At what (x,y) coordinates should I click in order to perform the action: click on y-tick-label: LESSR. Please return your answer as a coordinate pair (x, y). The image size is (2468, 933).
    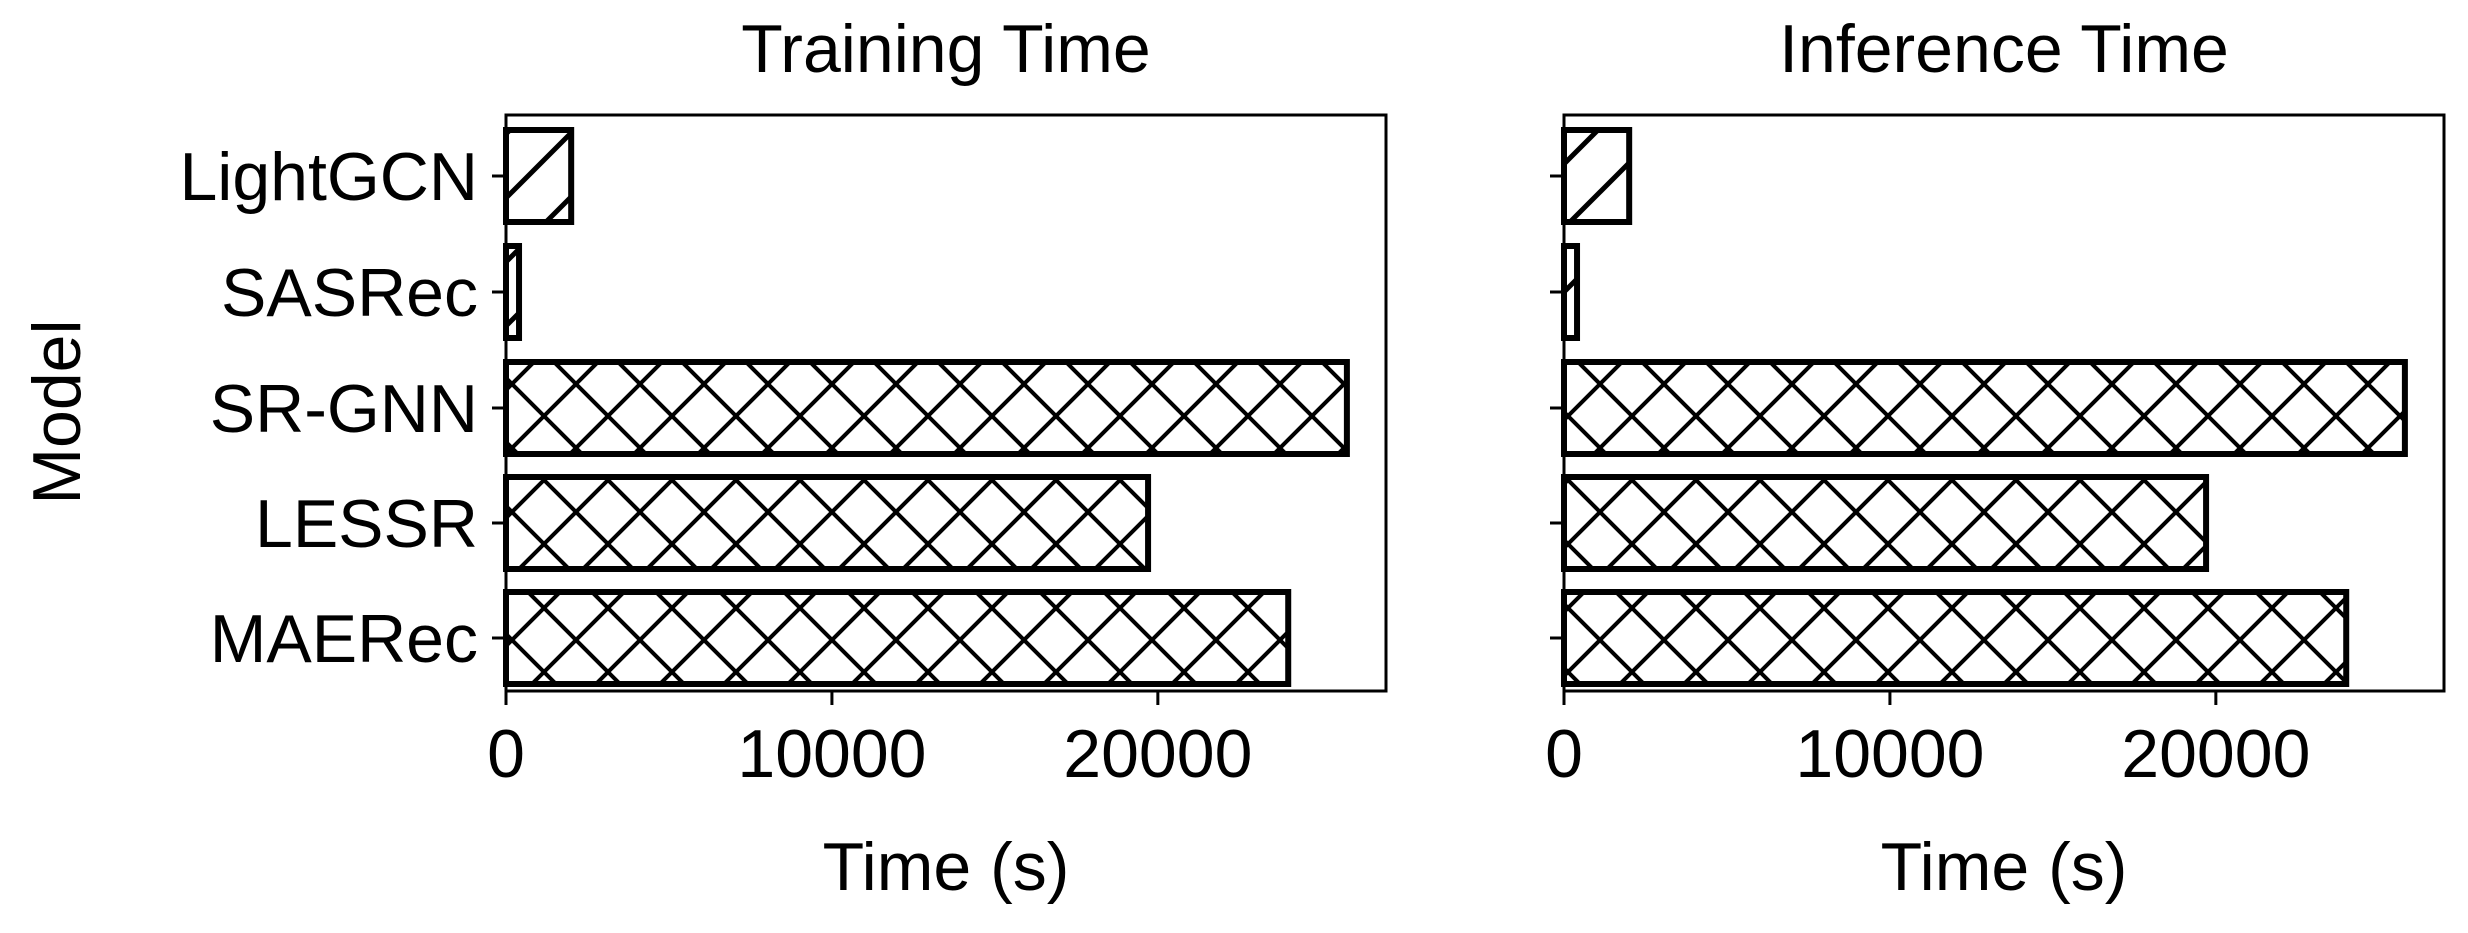
    Looking at the image, I should click on (366, 524).